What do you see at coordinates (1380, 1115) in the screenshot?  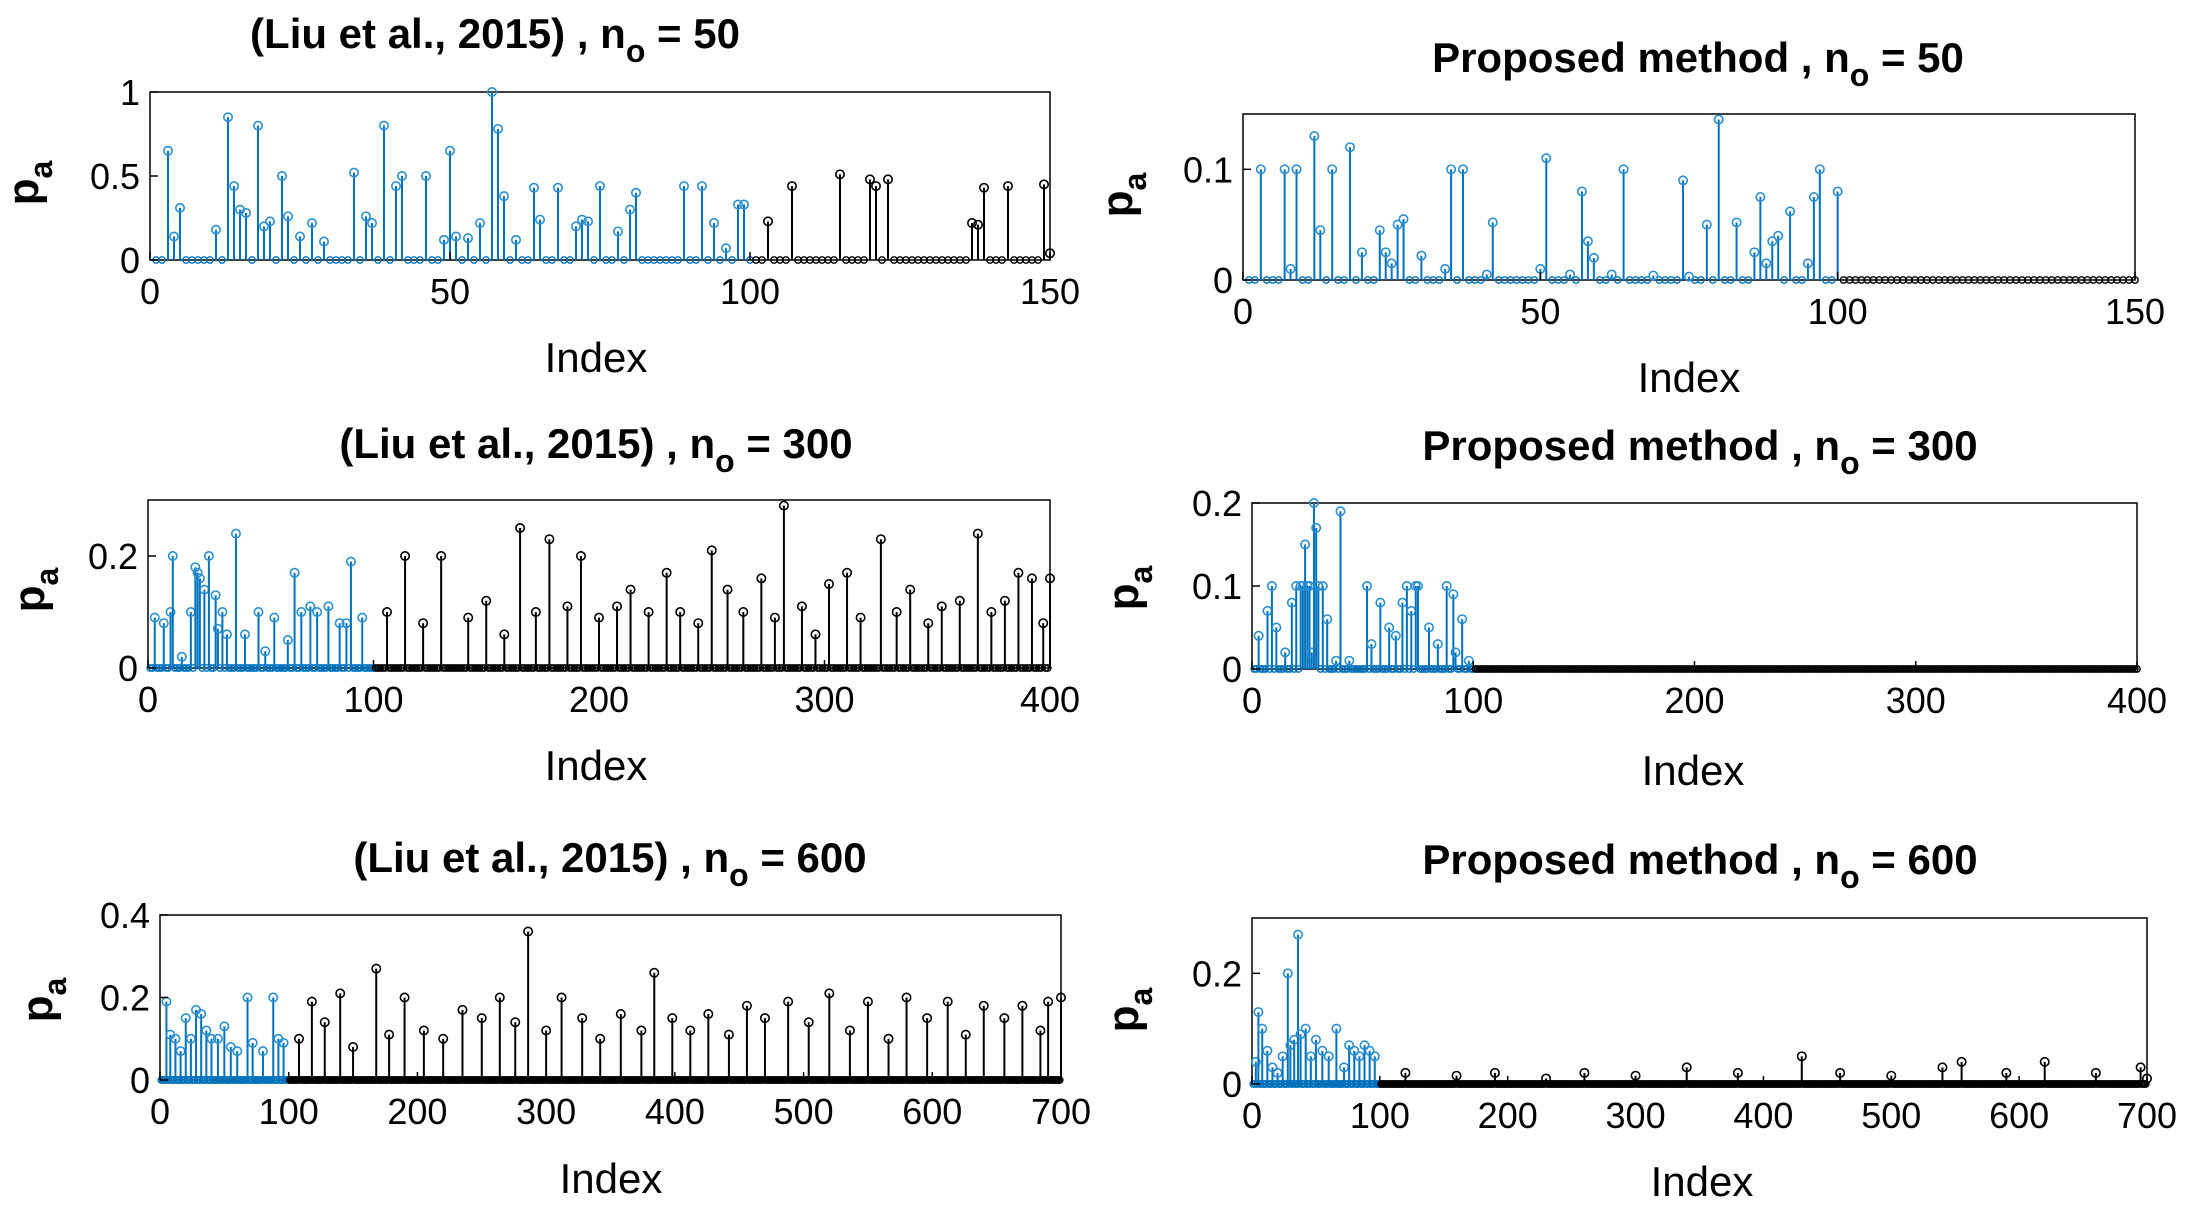 I see `x-tick-label: 100` at bounding box center [1380, 1115].